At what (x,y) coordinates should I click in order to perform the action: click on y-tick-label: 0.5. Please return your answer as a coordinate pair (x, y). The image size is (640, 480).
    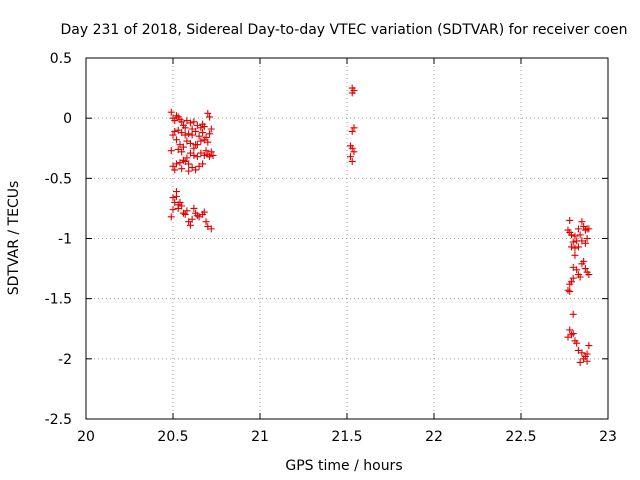
    Looking at the image, I should click on (61, 59).